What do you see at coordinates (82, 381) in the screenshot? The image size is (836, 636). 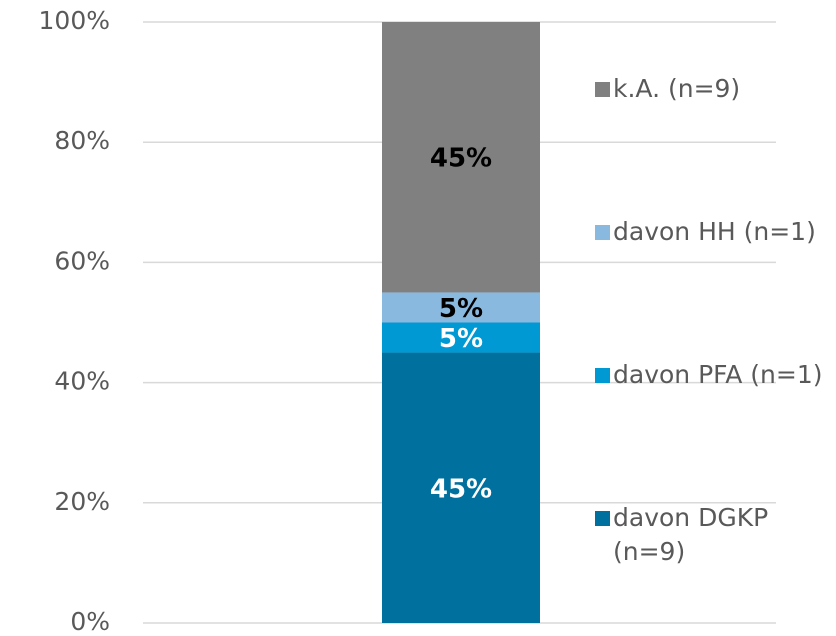 I see `y-tick-label: 40%` at bounding box center [82, 381].